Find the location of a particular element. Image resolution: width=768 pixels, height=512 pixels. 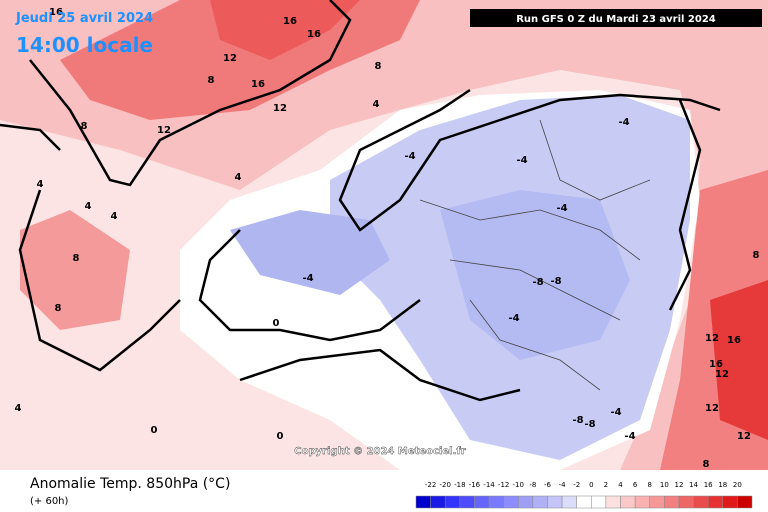

colorbar-label: 0 is located at coordinates (591, 485).